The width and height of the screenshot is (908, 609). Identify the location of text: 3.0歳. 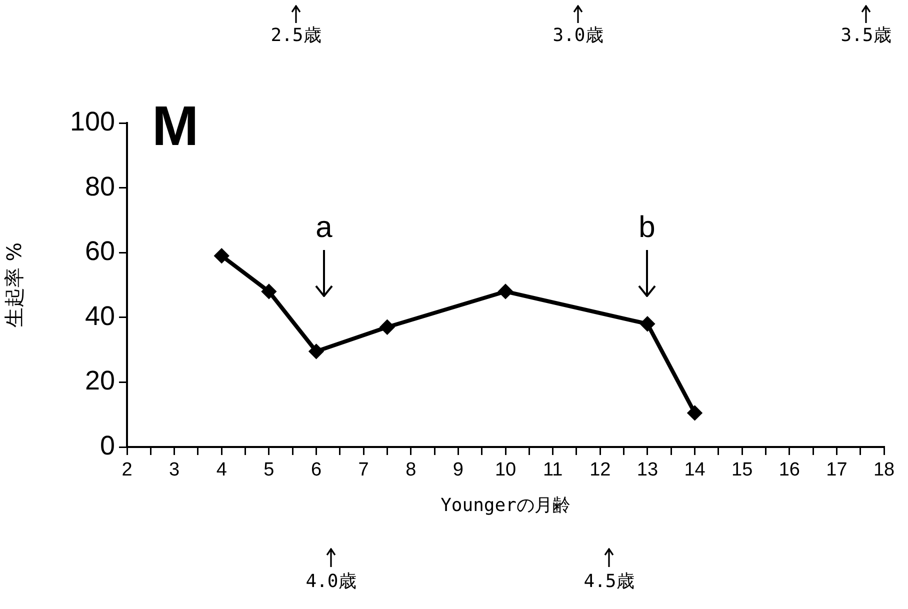
(578, 35).